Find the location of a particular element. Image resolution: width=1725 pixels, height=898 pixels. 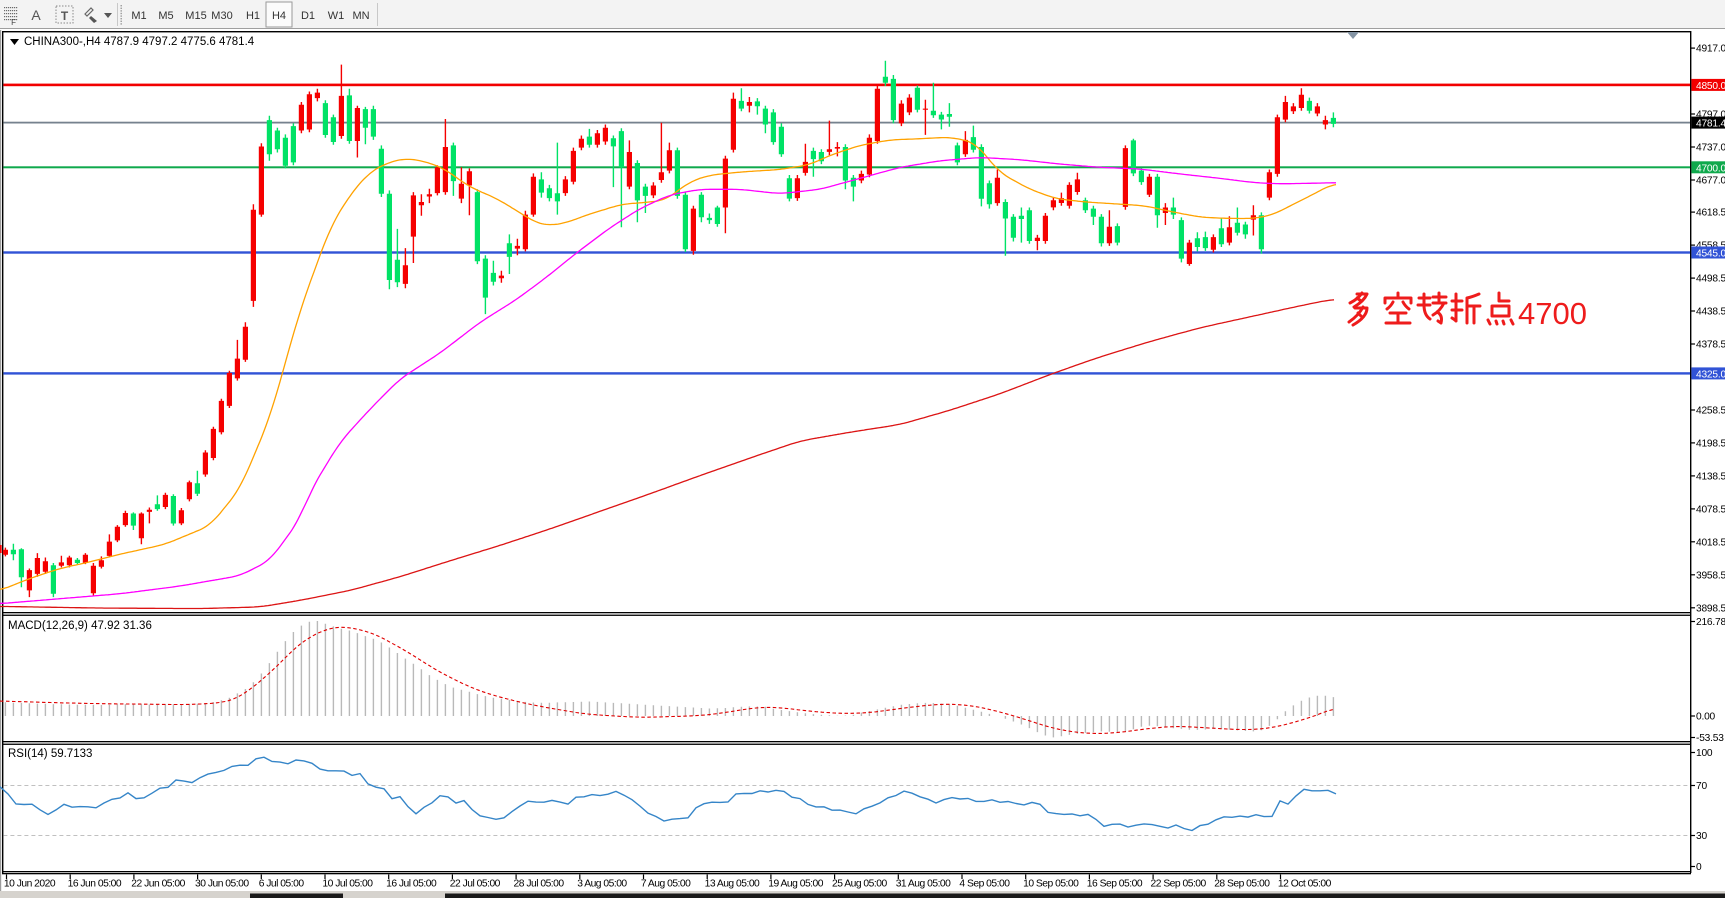

svg-text: 4781.4 is located at coordinates (1710, 124).